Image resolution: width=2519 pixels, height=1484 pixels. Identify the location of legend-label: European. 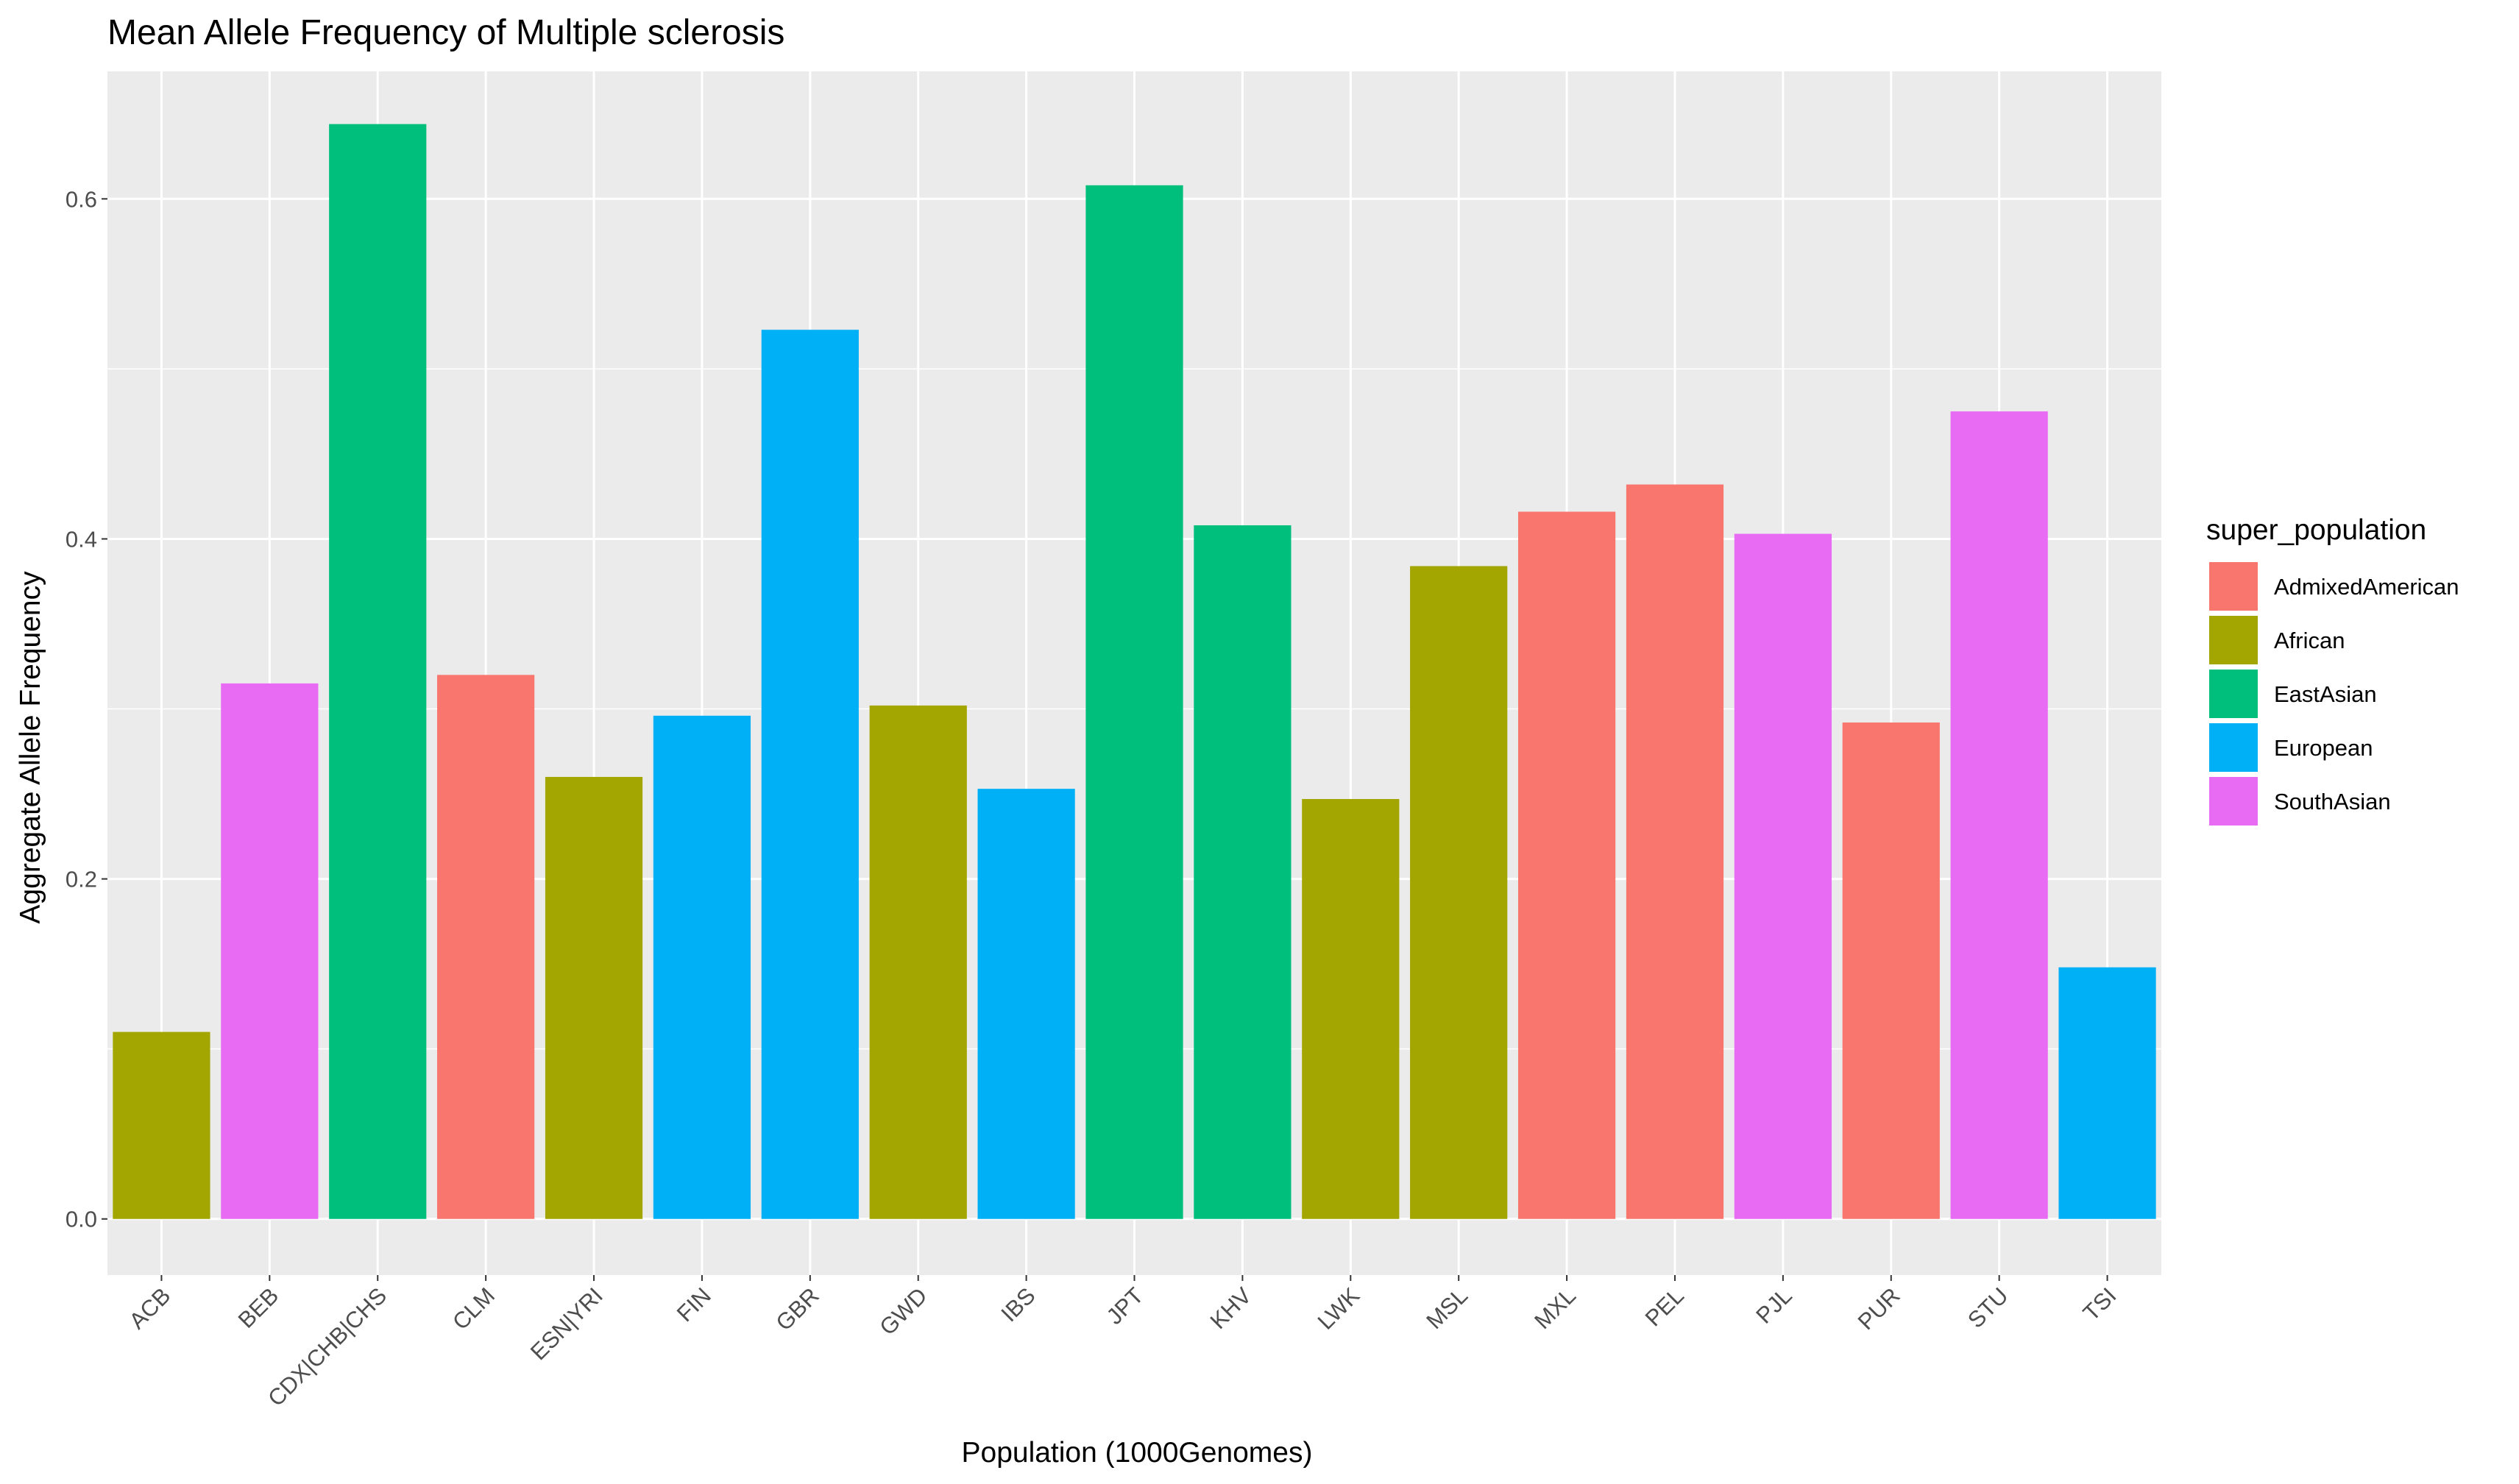
(2323, 748).